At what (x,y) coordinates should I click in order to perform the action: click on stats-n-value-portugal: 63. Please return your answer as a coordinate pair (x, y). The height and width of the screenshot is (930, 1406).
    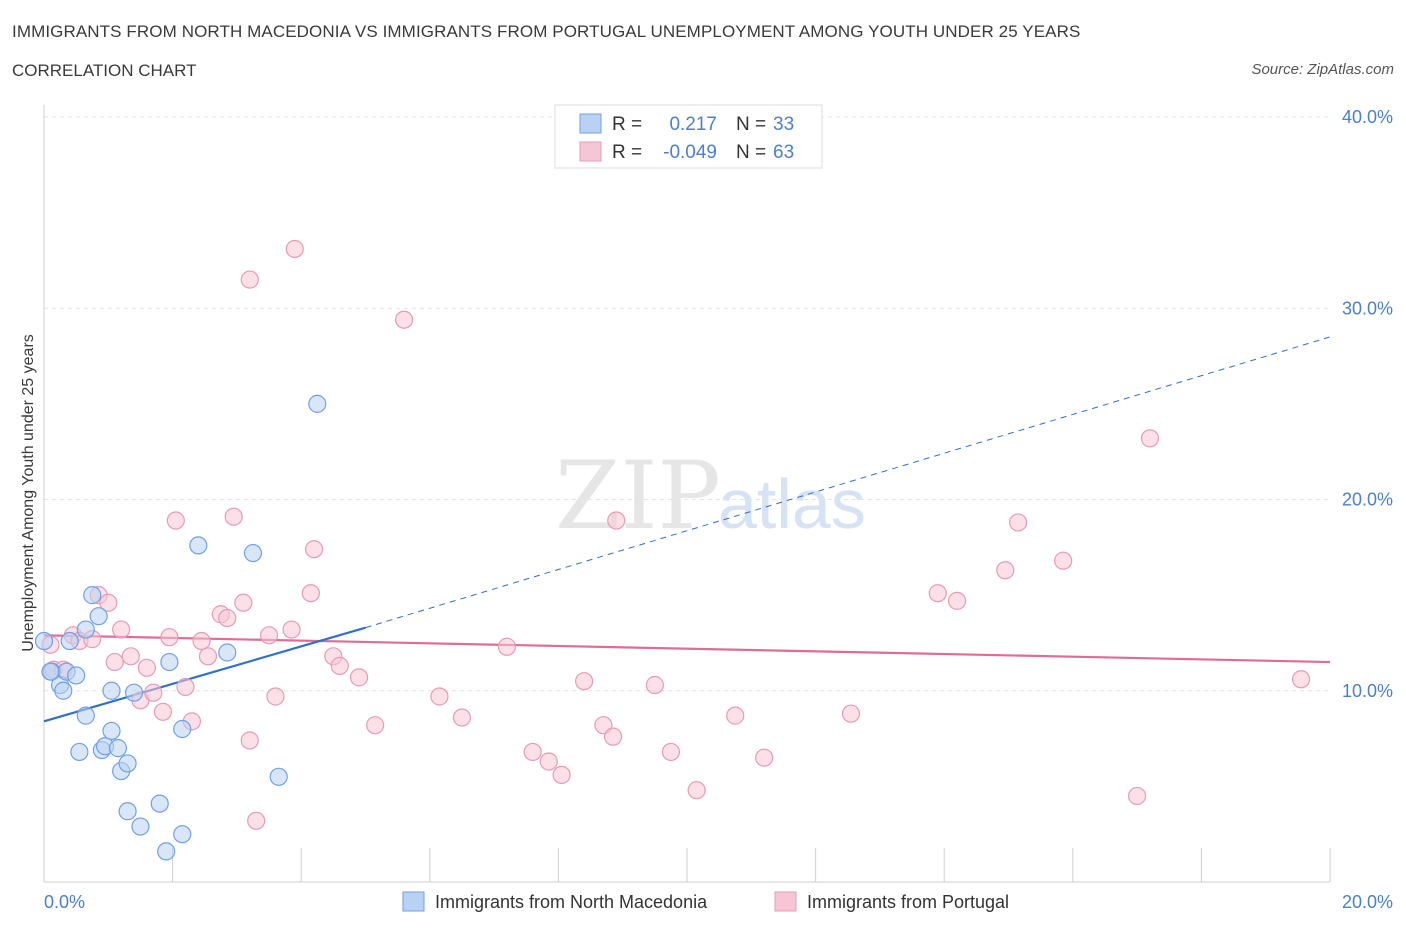
    Looking at the image, I should click on (783, 152).